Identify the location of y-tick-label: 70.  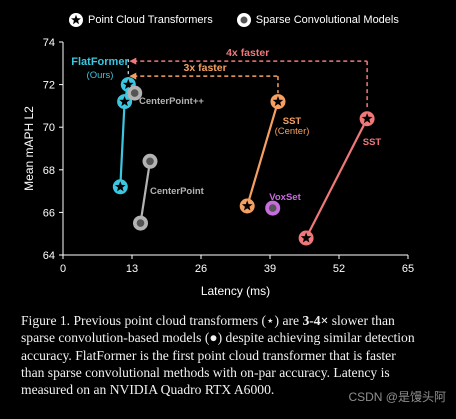
(49, 128).